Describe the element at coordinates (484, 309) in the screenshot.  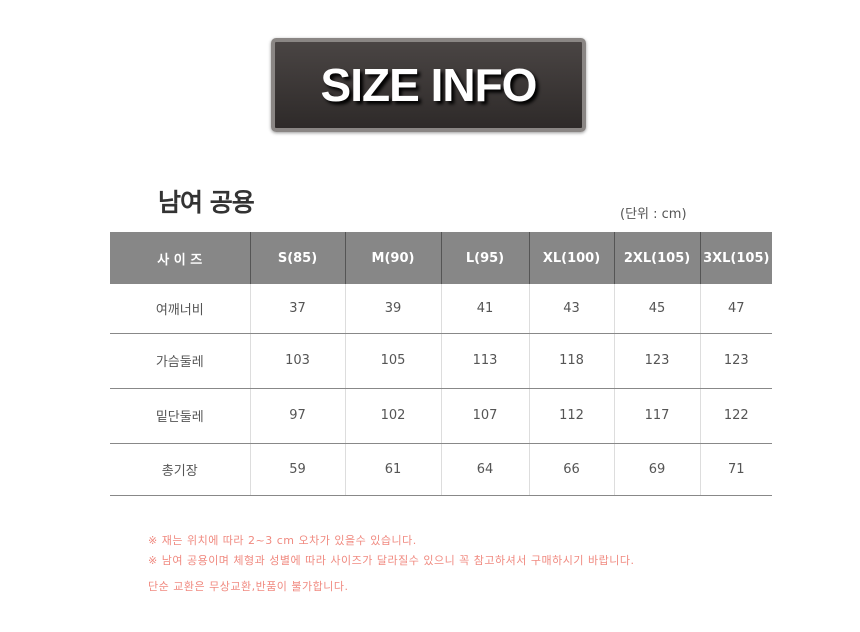
I see `cell-value: 41` at that location.